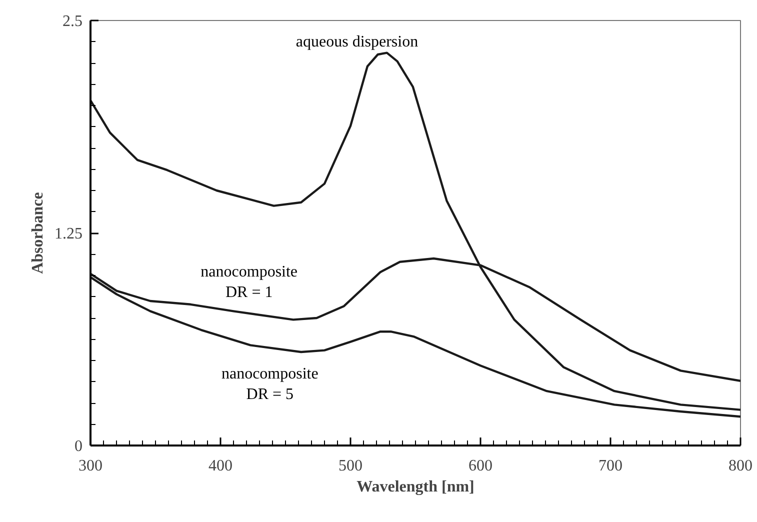  What do you see at coordinates (269, 384) in the screenshot?
I see `series-label: nanocomposite DR = 5` at bounding box center [269, 384].